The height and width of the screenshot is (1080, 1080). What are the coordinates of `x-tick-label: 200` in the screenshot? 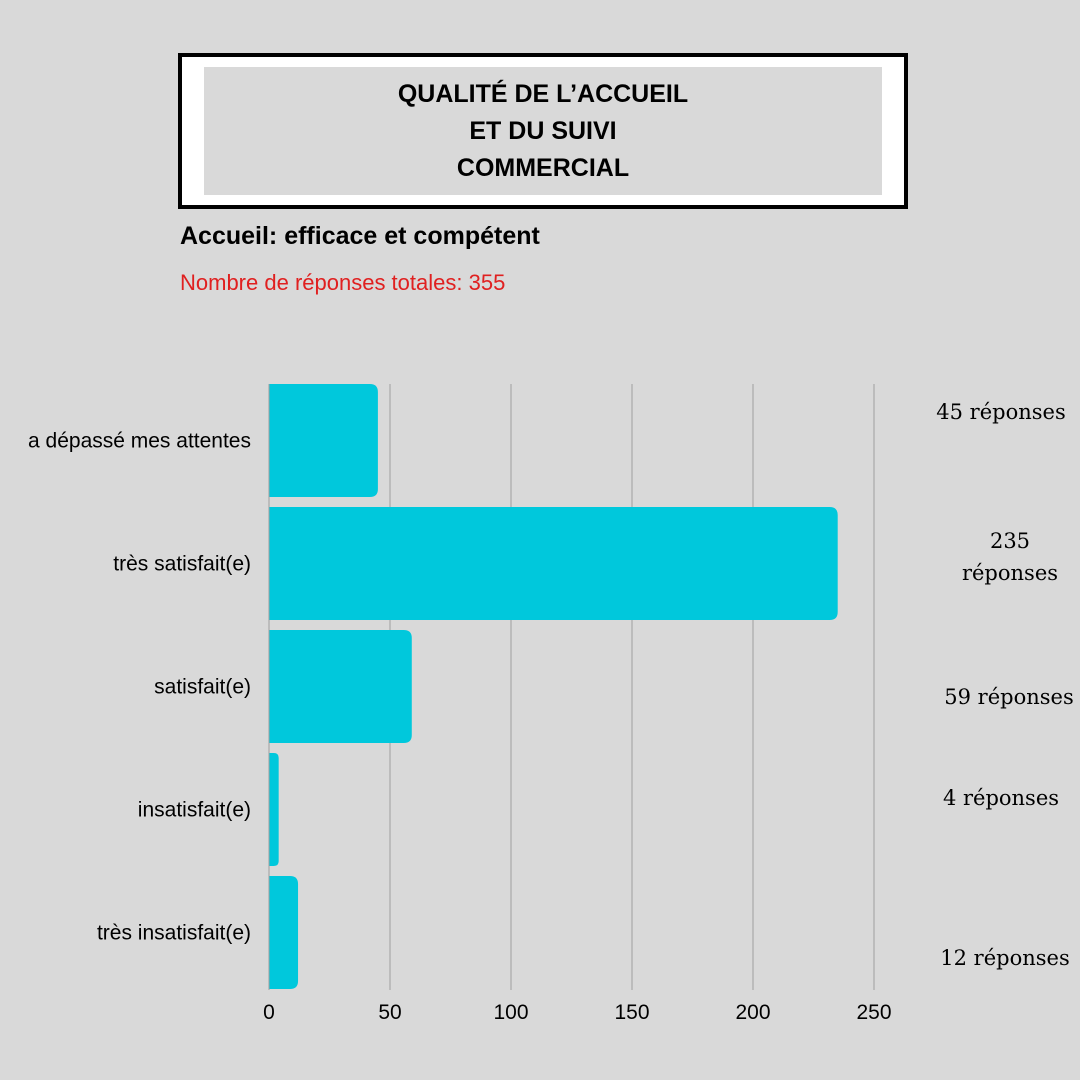 It's located at (752, 1012).